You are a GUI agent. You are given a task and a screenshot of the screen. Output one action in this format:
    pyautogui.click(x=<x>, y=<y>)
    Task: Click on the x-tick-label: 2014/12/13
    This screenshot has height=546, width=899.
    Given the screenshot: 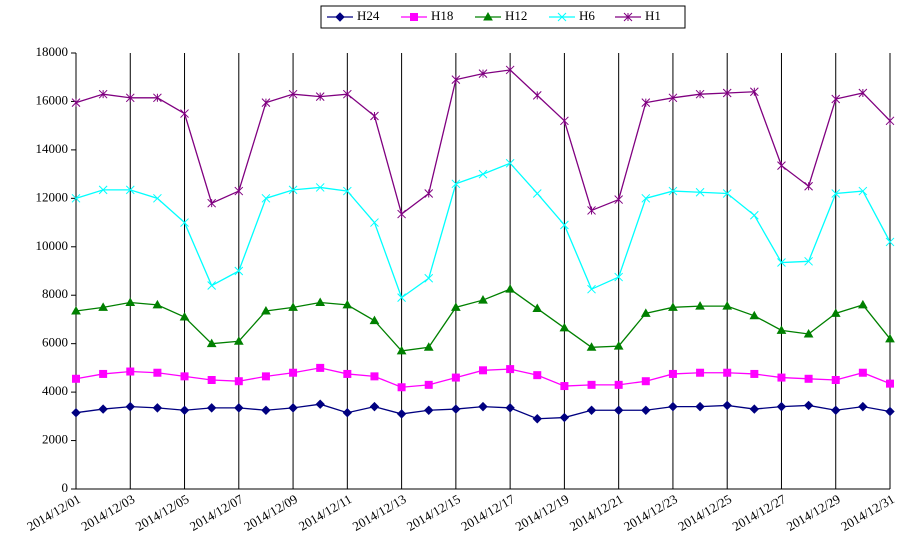 What is the action you would take?
    pyautogui.click(x=379, y=512)
    